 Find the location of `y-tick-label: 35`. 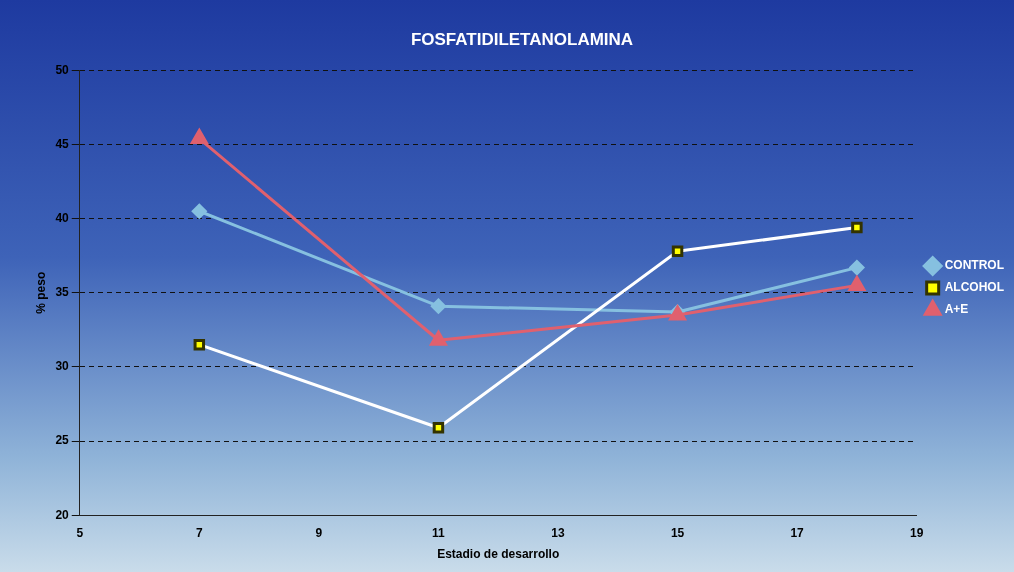

y-tick-label: 35 is located at coordinates (62, 292).